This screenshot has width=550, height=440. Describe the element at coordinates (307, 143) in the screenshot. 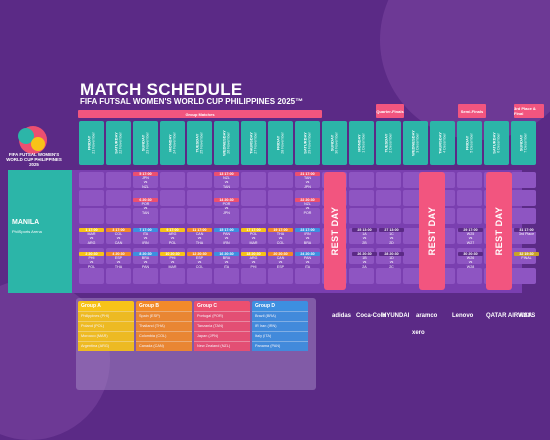

I see `day-column-9: SATURDAY 29 November` at that location.